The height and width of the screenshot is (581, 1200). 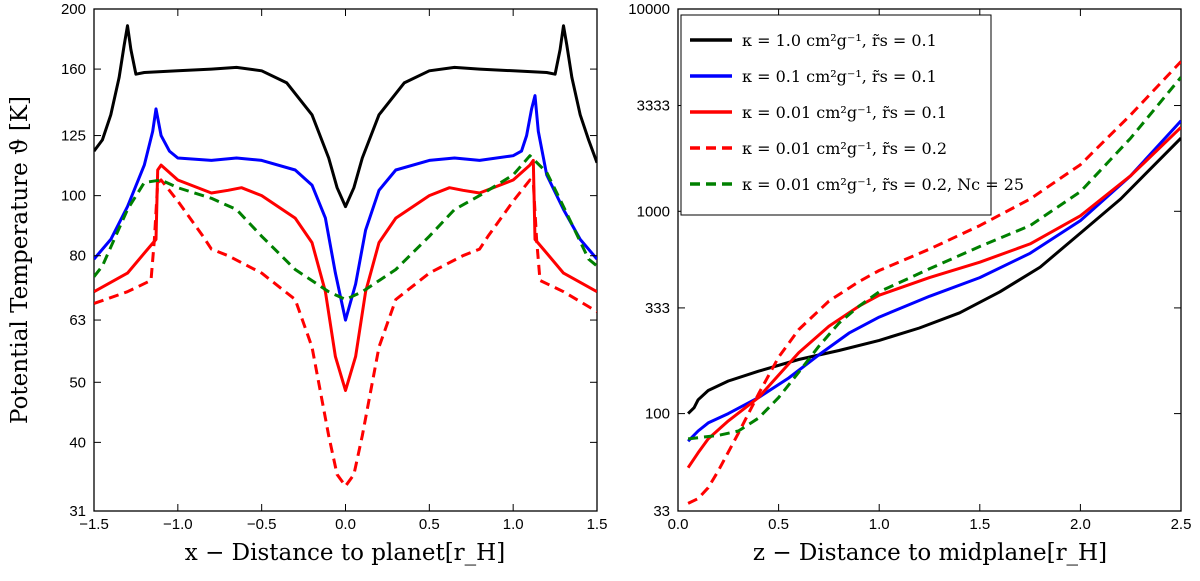 I want to click on right-xlabel: z − Distance to midplane[r_H], so click(x=930, y=553).